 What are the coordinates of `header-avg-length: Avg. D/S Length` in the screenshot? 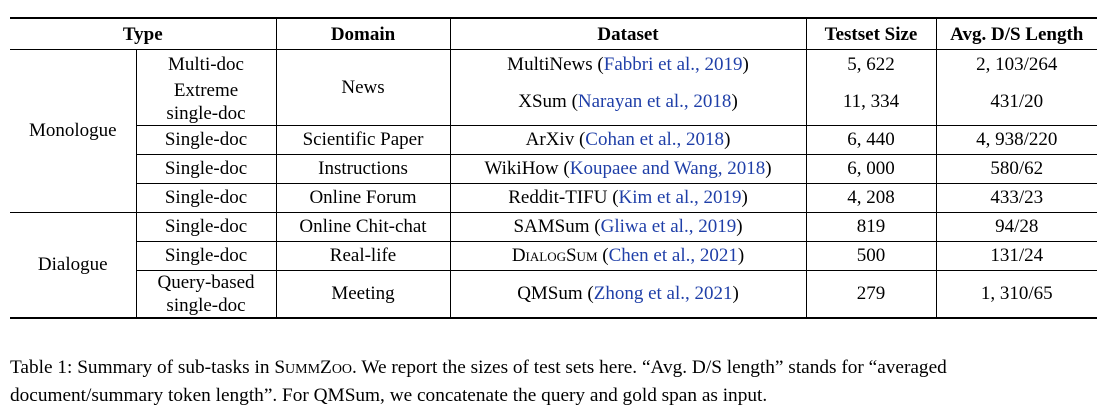 It's located at (1016, 34).